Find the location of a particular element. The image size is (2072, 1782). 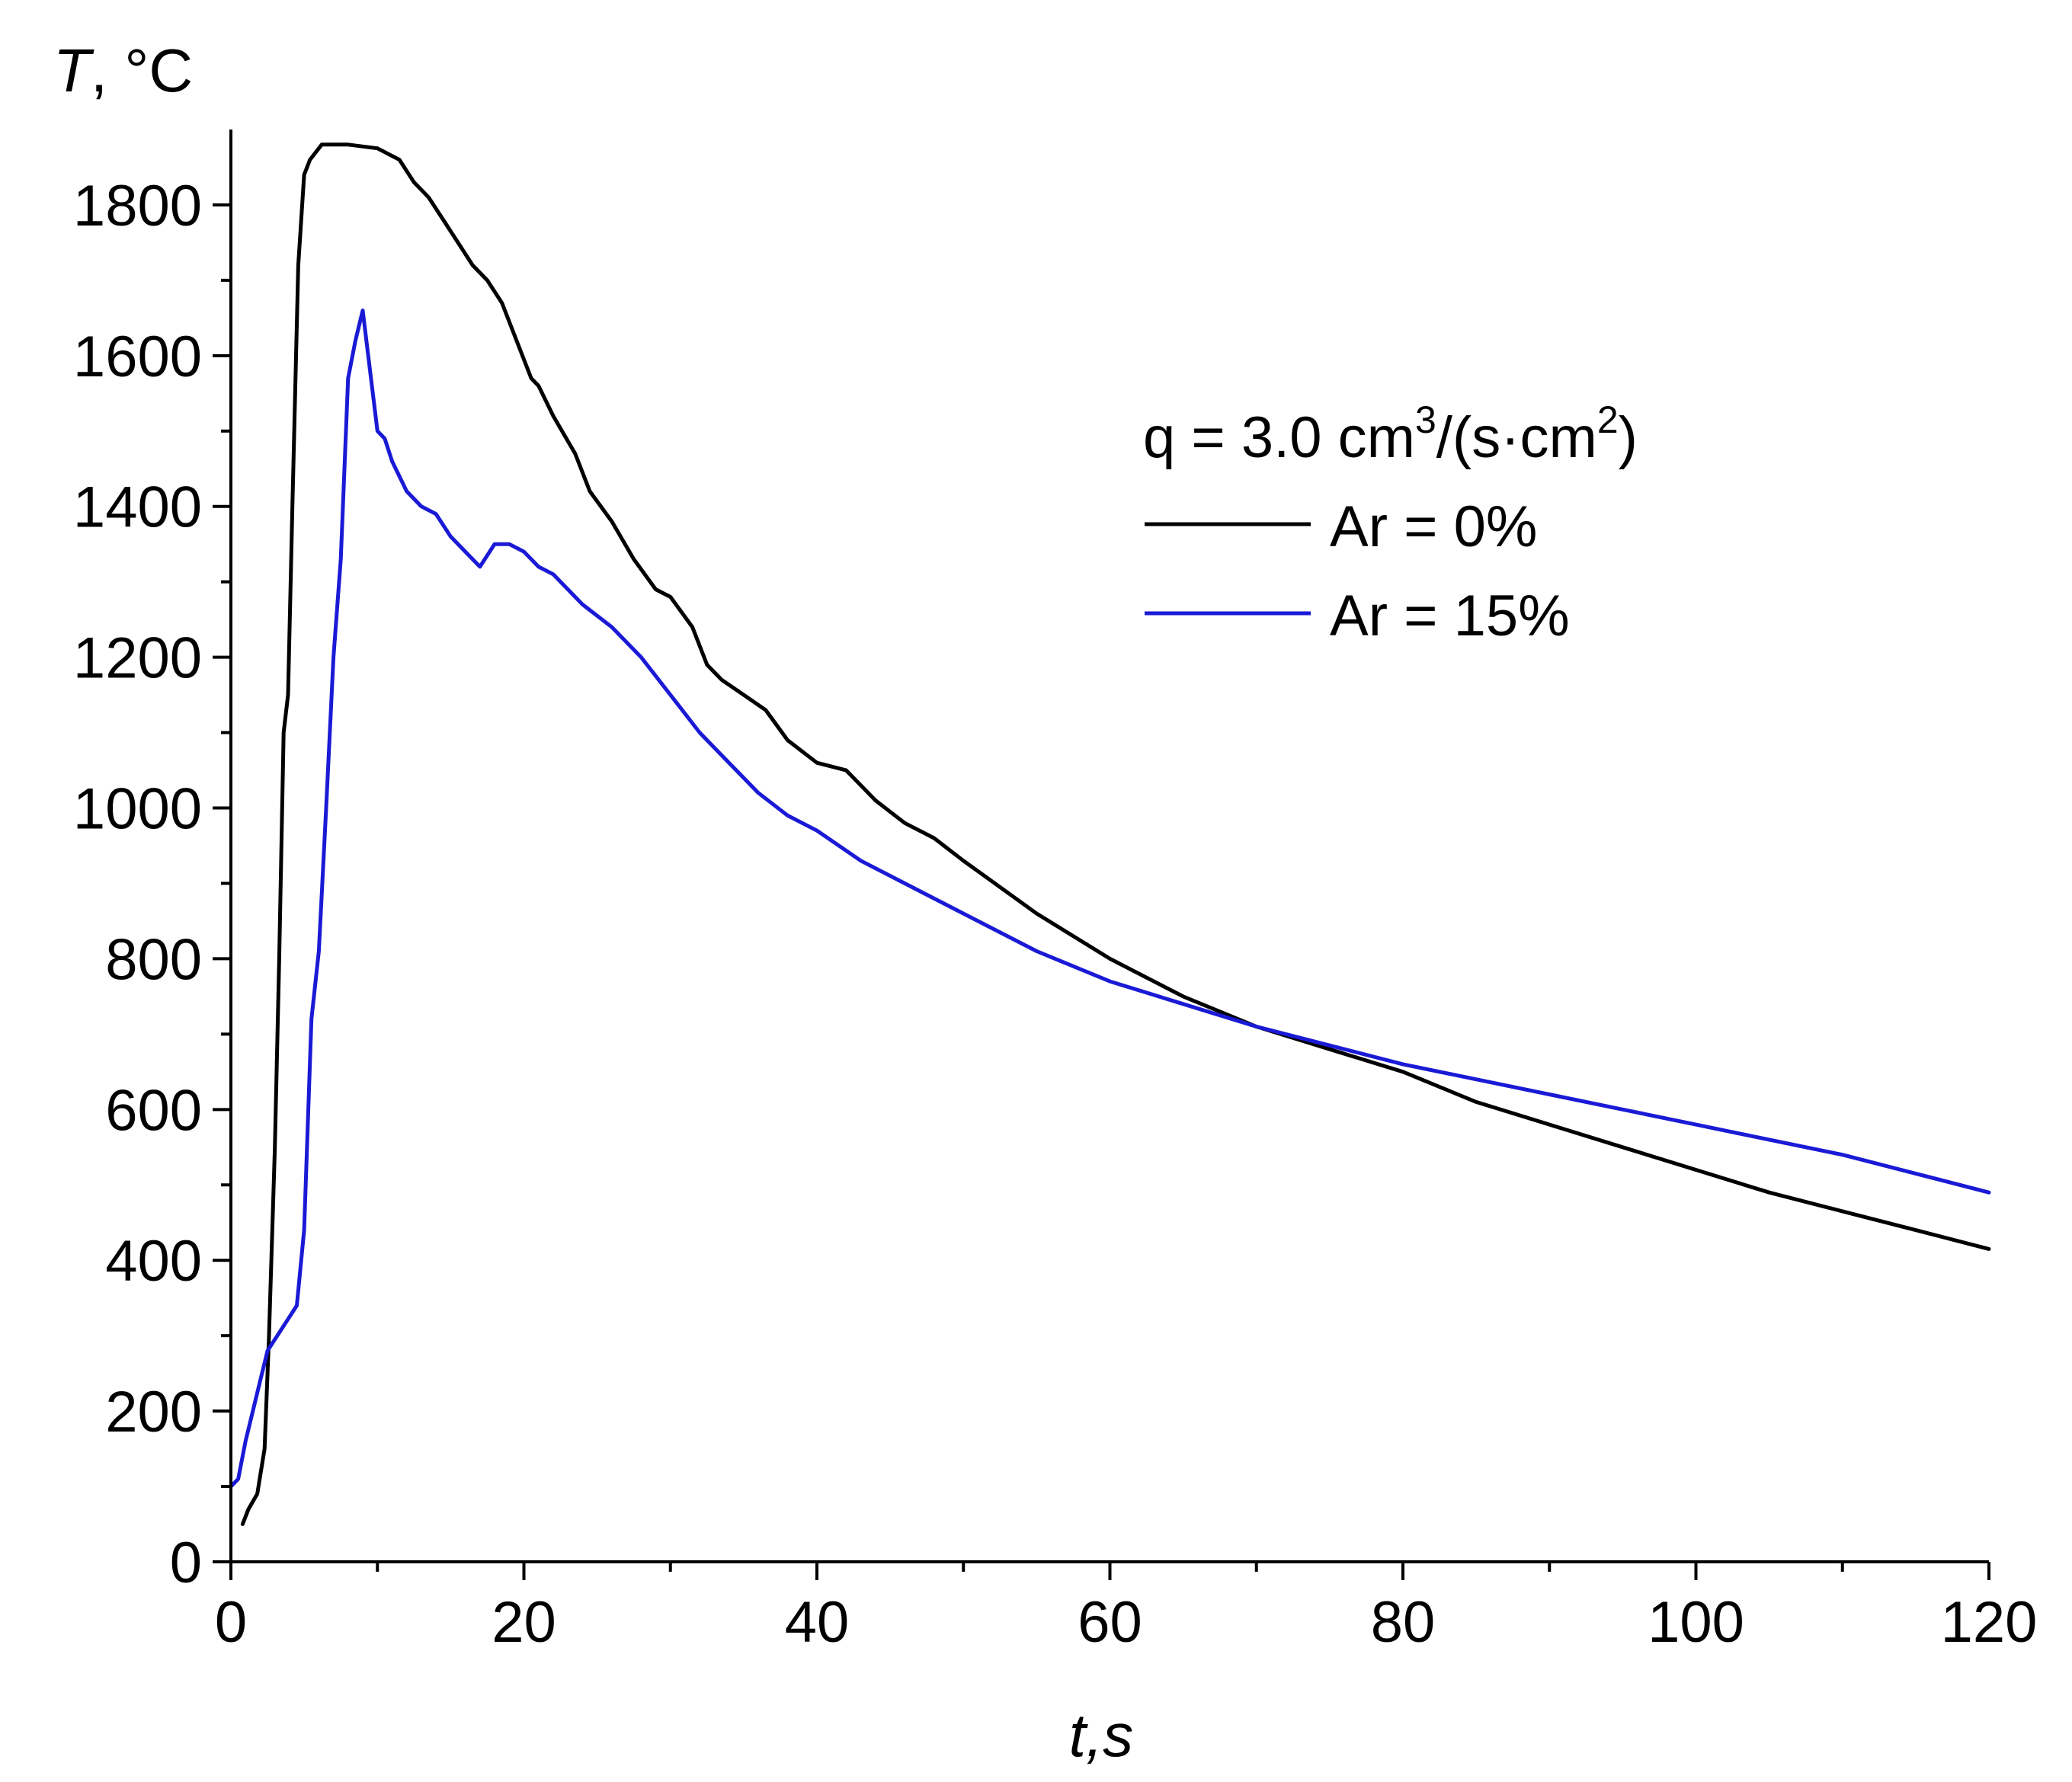

legend-label-ar-15: Ar = 15% is located at coordinates (1450, 616).